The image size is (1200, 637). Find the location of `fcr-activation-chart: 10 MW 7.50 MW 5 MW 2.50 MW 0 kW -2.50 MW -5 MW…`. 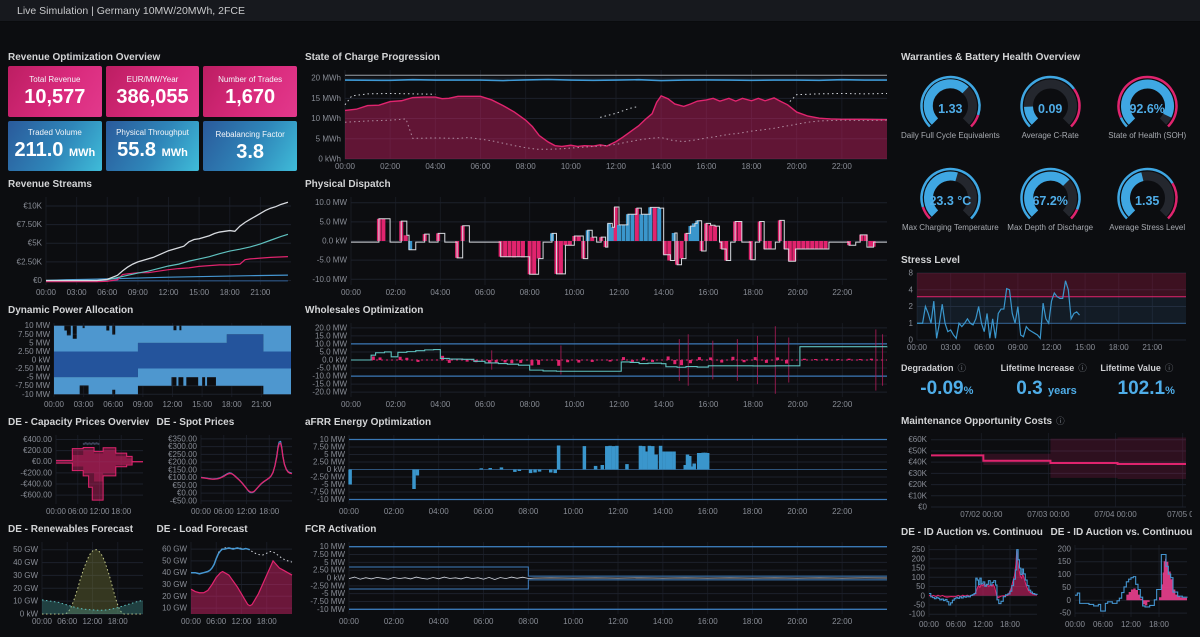

fcr-activation-chart: 10 MW 7.50 MW 5 MW 2.50 MW 0 kW -2.50 MW -5 MW… is located at coordinates (599, 582).